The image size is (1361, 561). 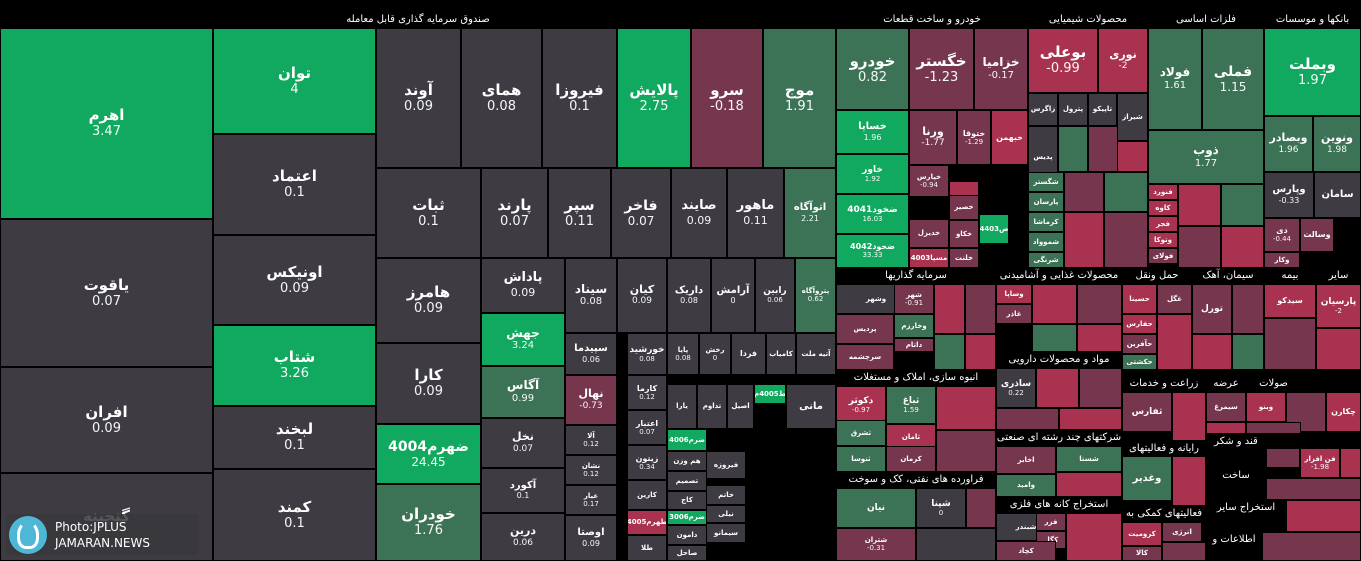 What do you see at coordinates (591, 440) in the screenshot?
I see `stock-tile: آلا 0.12` at bounding box center [591, 440].